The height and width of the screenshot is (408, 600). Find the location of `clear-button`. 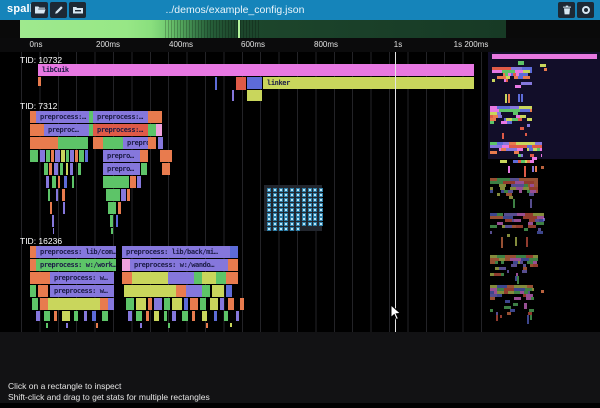

clear-button is located at coordinates (566, 10).